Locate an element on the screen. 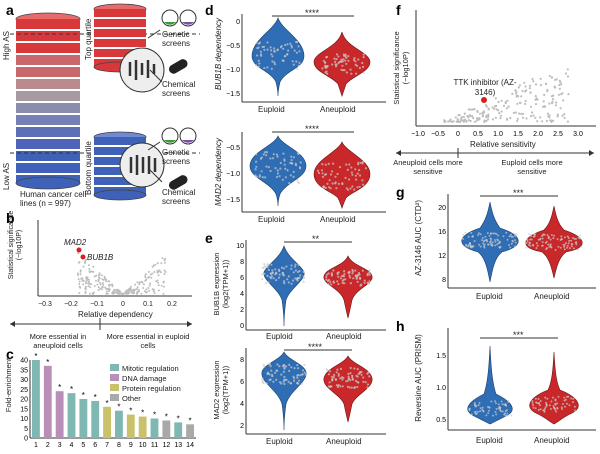 The height and width of the screenshot is (454, 600). panel-b-volcano: −0.3 −0.2 −0.1 0 0.1 0.2 is located at coordinates (101, 275).